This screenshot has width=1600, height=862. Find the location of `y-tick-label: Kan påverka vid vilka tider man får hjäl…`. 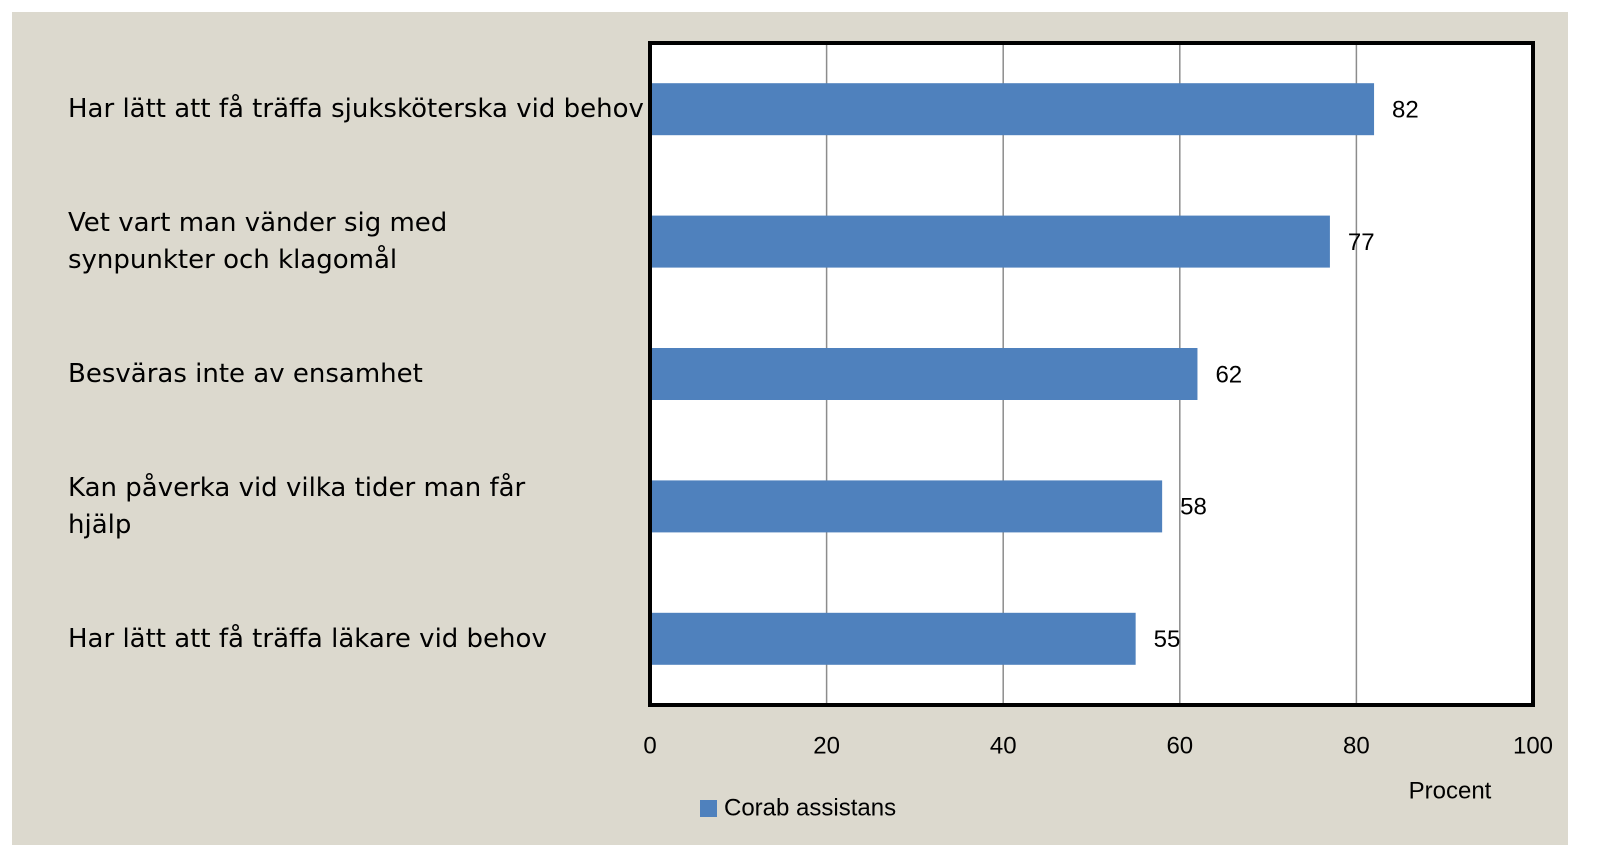

y-tick-label: Kan påverka vid vilka tider man får hjäl… is located at coordinates (301, 505).